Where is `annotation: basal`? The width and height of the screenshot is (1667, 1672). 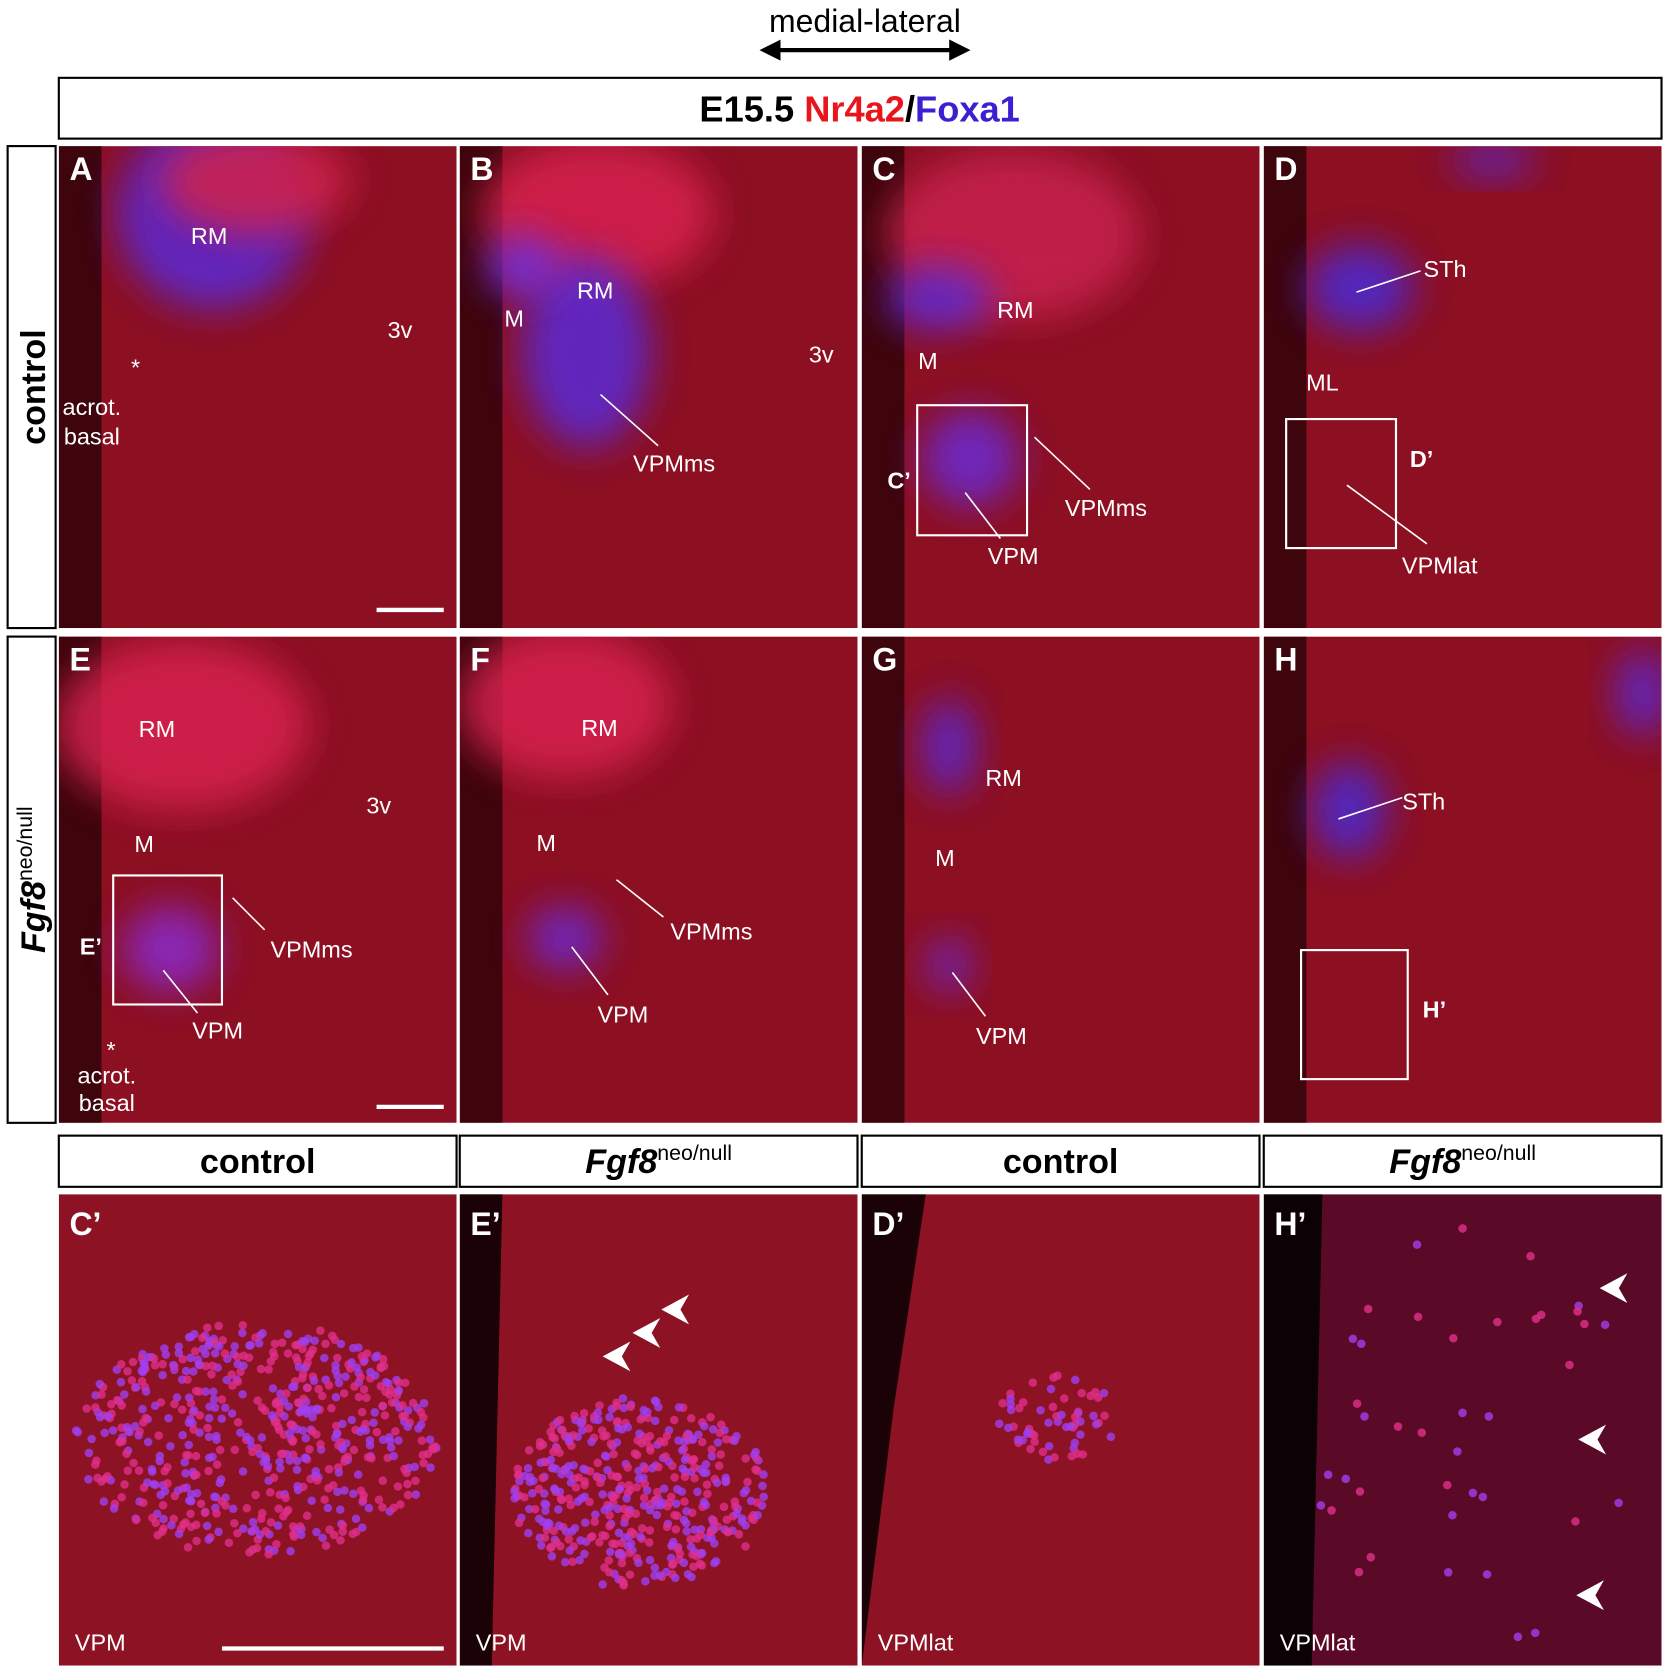 annotation: basal is located at coordinates (107, 1103).